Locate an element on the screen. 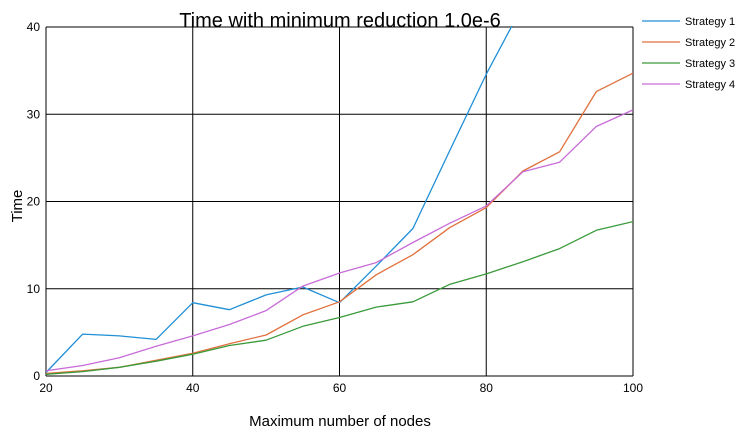  legend-item: Strategy 3 is located at coordinates (688, 64).